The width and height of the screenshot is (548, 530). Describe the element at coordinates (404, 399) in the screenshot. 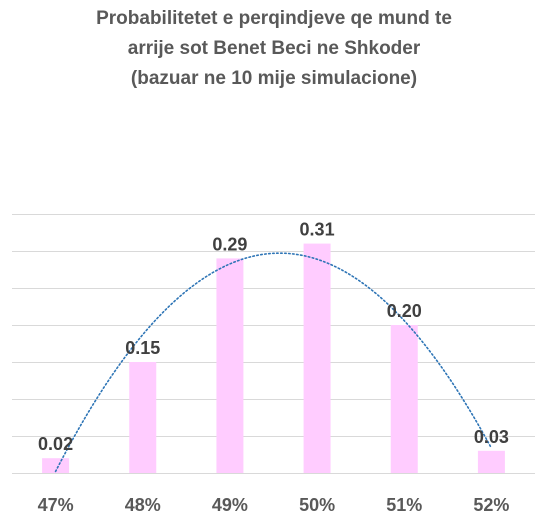

I see `bar-51pct` at that location.